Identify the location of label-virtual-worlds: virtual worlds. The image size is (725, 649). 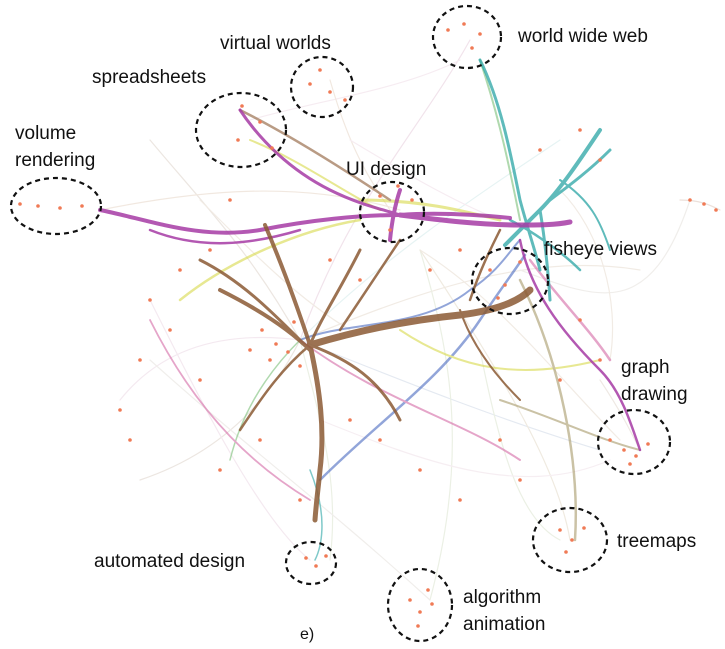
(275, 43).